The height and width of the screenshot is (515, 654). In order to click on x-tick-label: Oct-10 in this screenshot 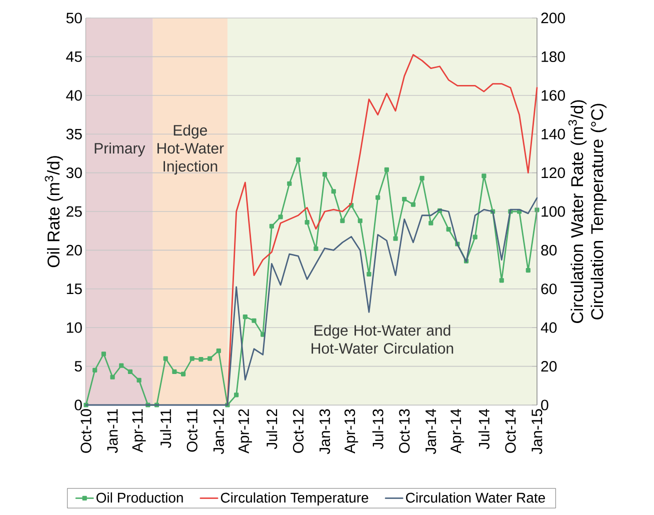, I will do `click(86, 431)`.